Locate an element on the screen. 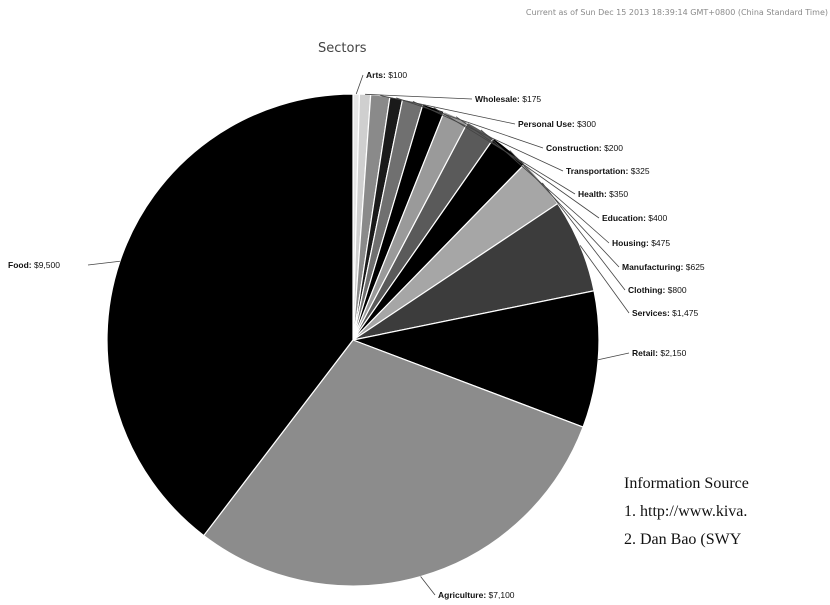  pie-slice-retail is located at coordinates (475, 359).